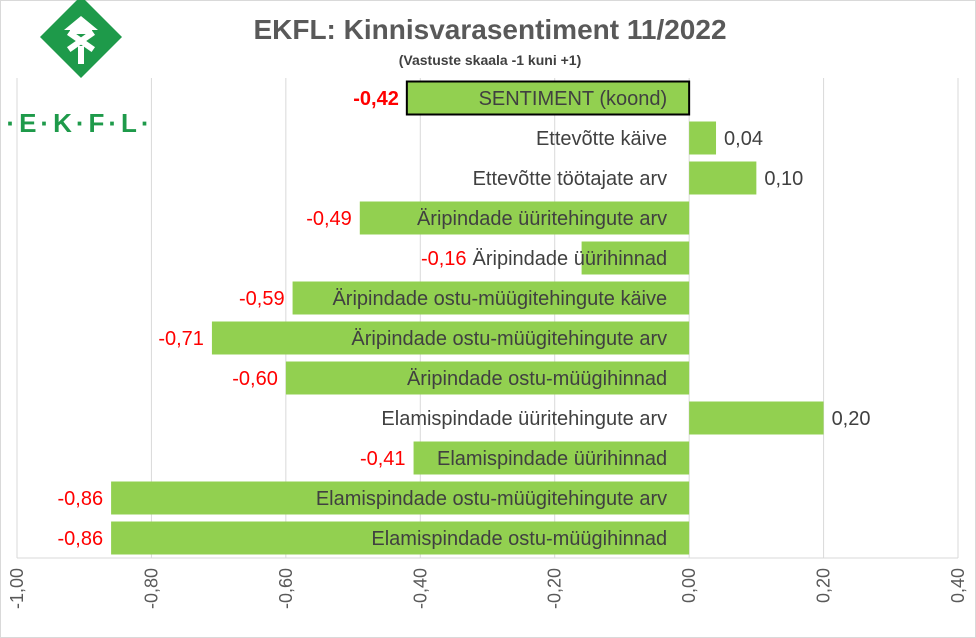 The width and height of the screenshot is (976, 638). Describe the element at coordinates (151, 588) in the screenshot. I see `x-tick-label: -0,80` at that location.